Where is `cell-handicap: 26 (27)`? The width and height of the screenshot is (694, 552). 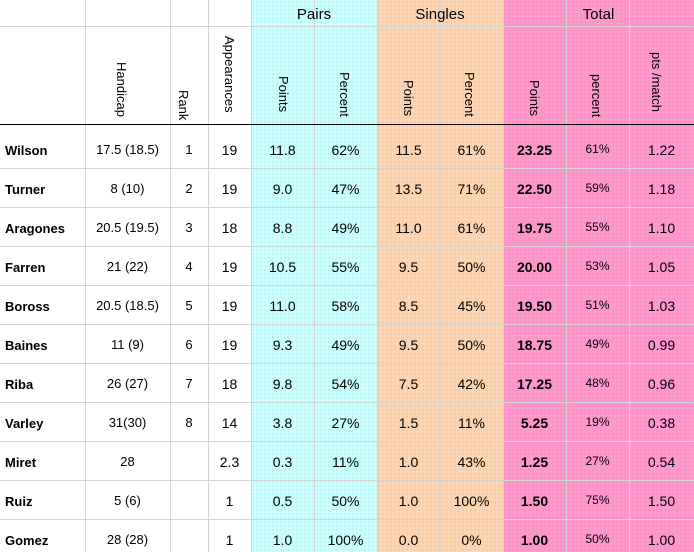
cell-handicap: 26 (27) is located at coordinates (127, 383).